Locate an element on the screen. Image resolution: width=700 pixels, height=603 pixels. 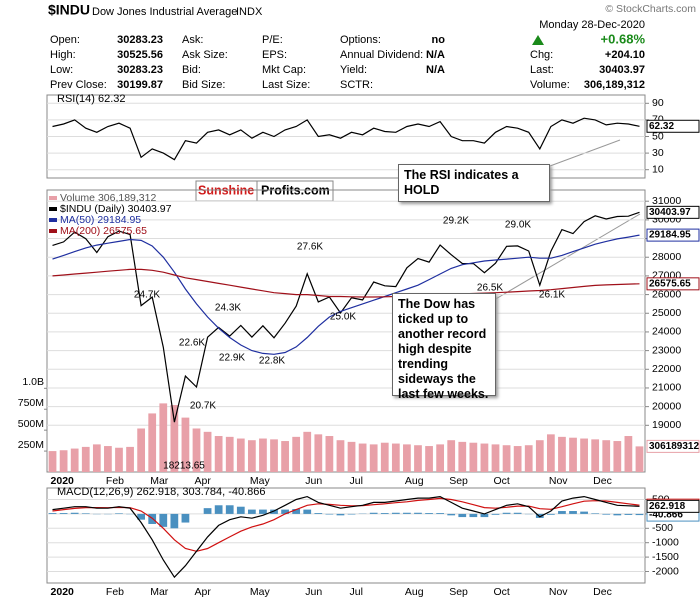
quote-value: N/A is located at coordinates (435, 55).